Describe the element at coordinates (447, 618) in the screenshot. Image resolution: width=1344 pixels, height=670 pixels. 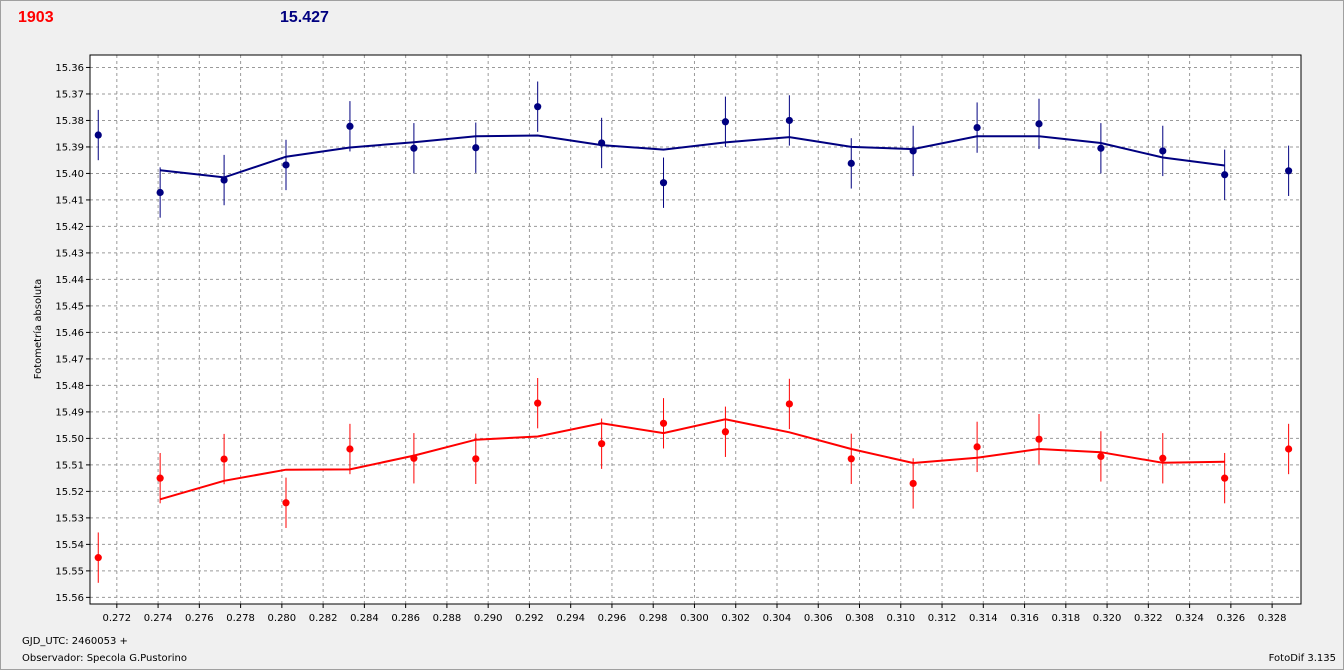
I see `x-tick-label: 0.288` at that location.